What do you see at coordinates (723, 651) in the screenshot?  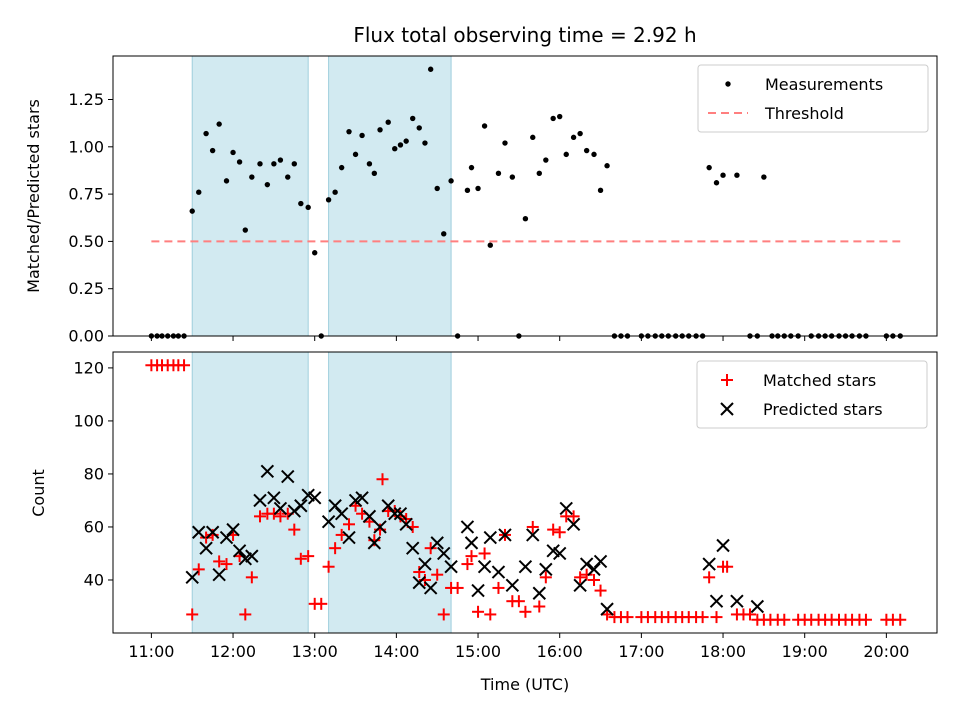 I see `x-tick-label: 18:00` at bounding box center [723, 651].